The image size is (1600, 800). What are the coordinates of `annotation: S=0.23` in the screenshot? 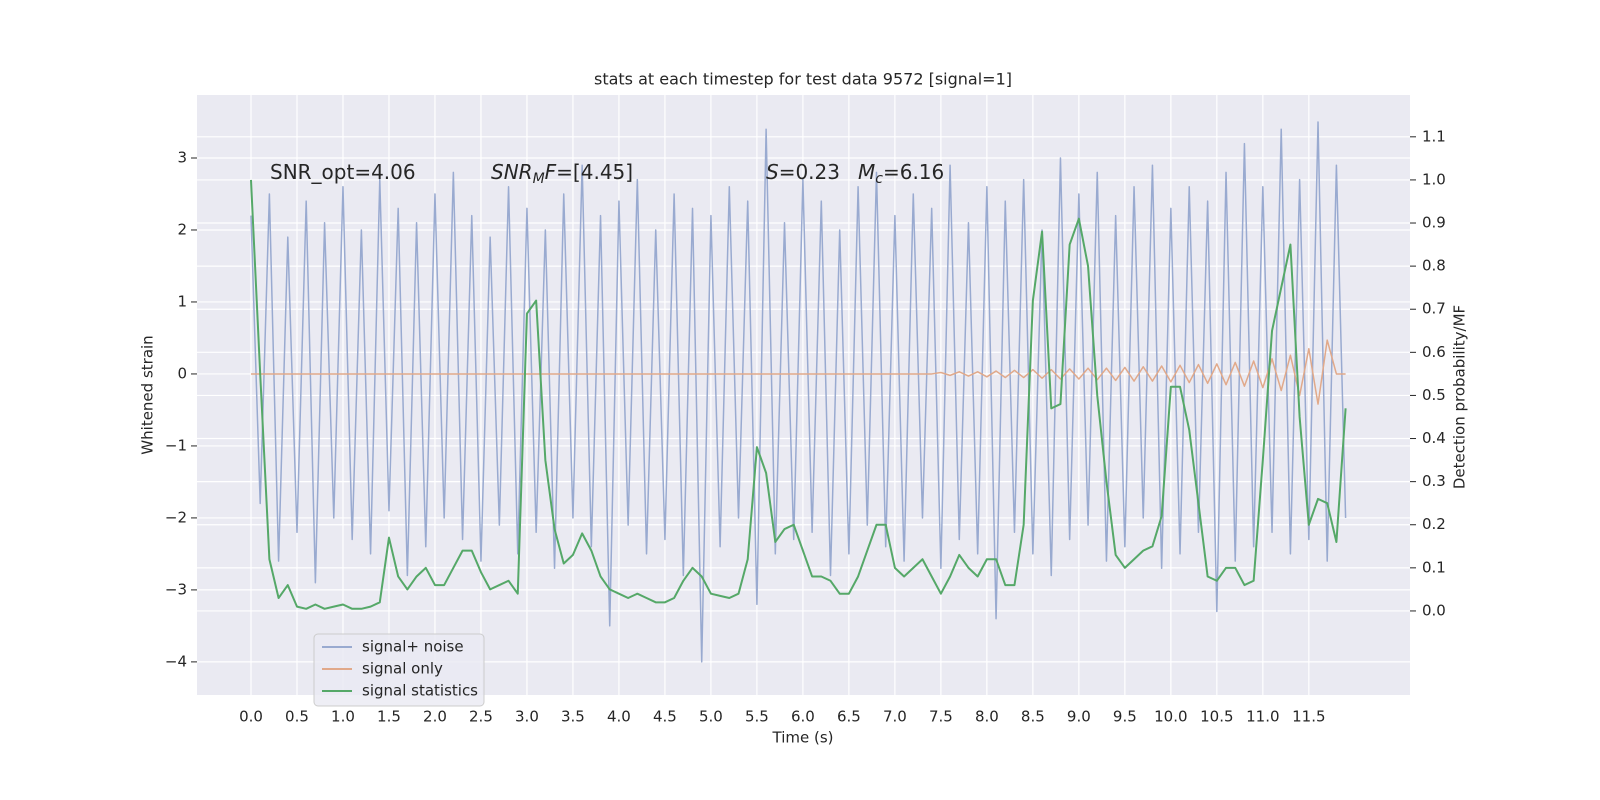 It's located at (803, 172).